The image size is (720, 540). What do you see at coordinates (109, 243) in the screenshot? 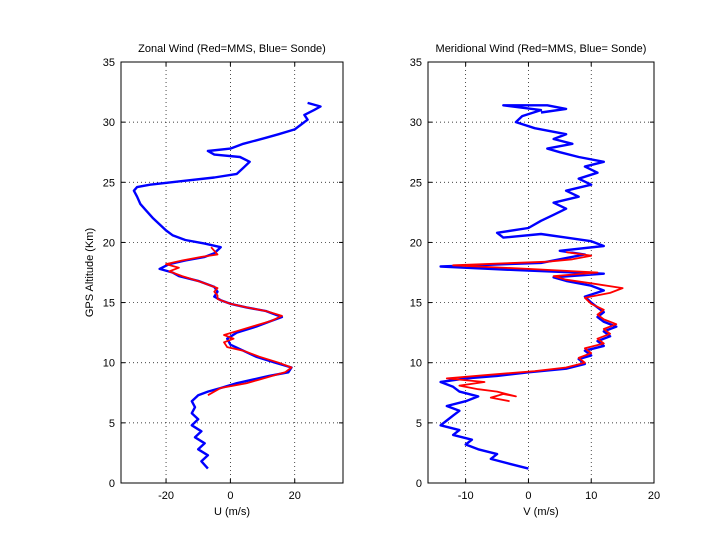
I see `zonal-y-tick-label: 20` at bounding box center [109, 243].